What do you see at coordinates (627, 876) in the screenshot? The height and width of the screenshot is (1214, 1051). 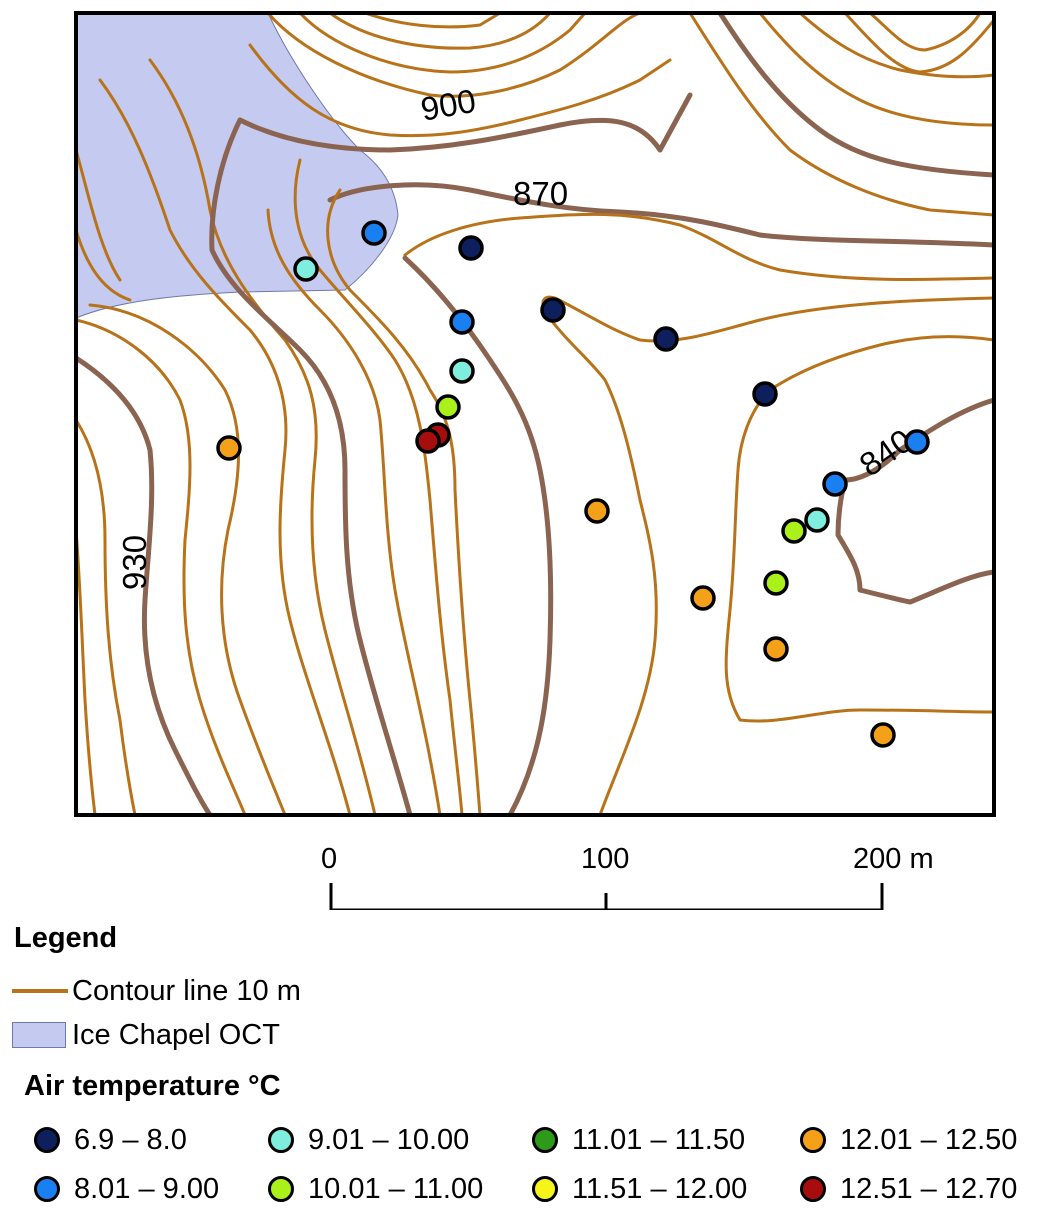 I see `scale-bar: 0 100 200 m` at bounding box center [627, 876].